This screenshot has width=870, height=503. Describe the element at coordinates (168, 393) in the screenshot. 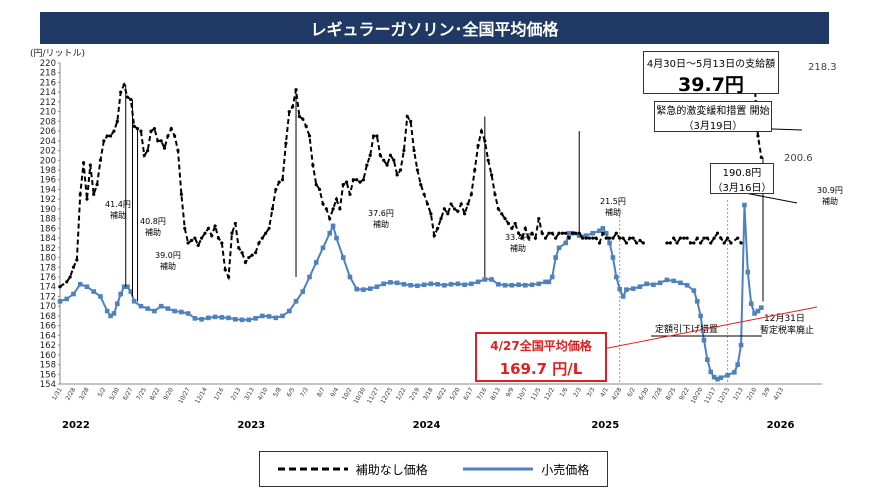

I see `x-tick-label: 9/20` at that location.